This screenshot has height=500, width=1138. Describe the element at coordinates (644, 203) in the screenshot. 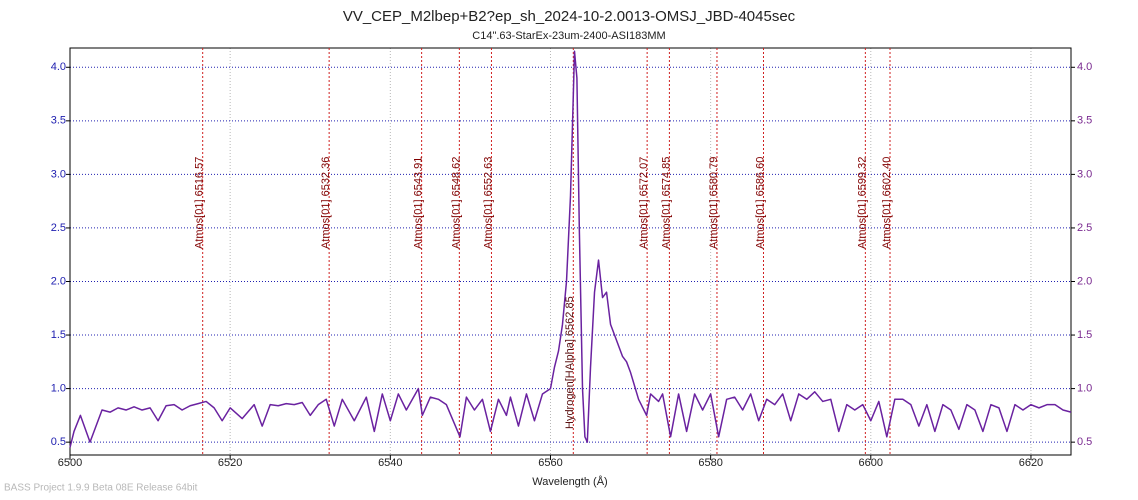

I see `annotation-label: Atmos[01] 6572.07` at that location.